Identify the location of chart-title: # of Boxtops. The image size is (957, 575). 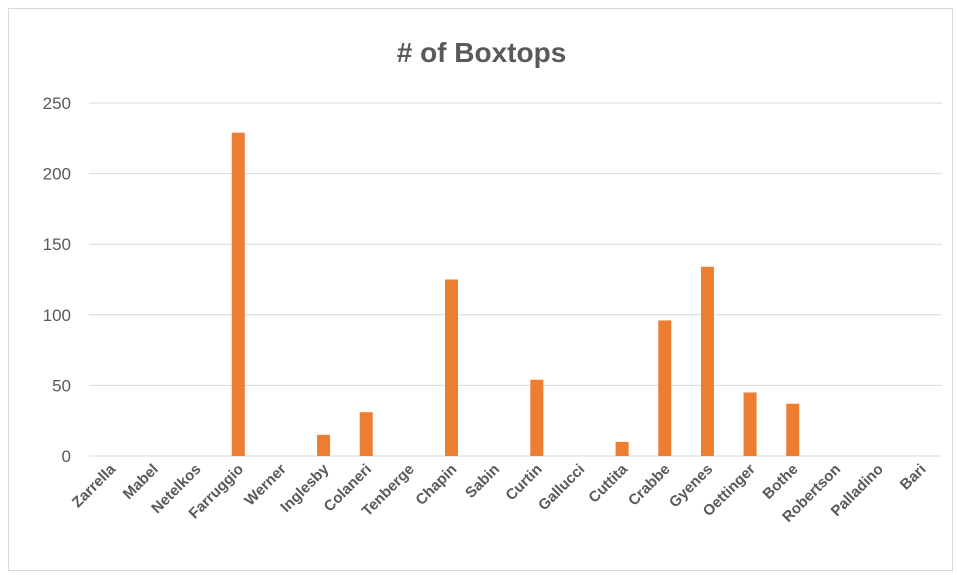
(481, 52).